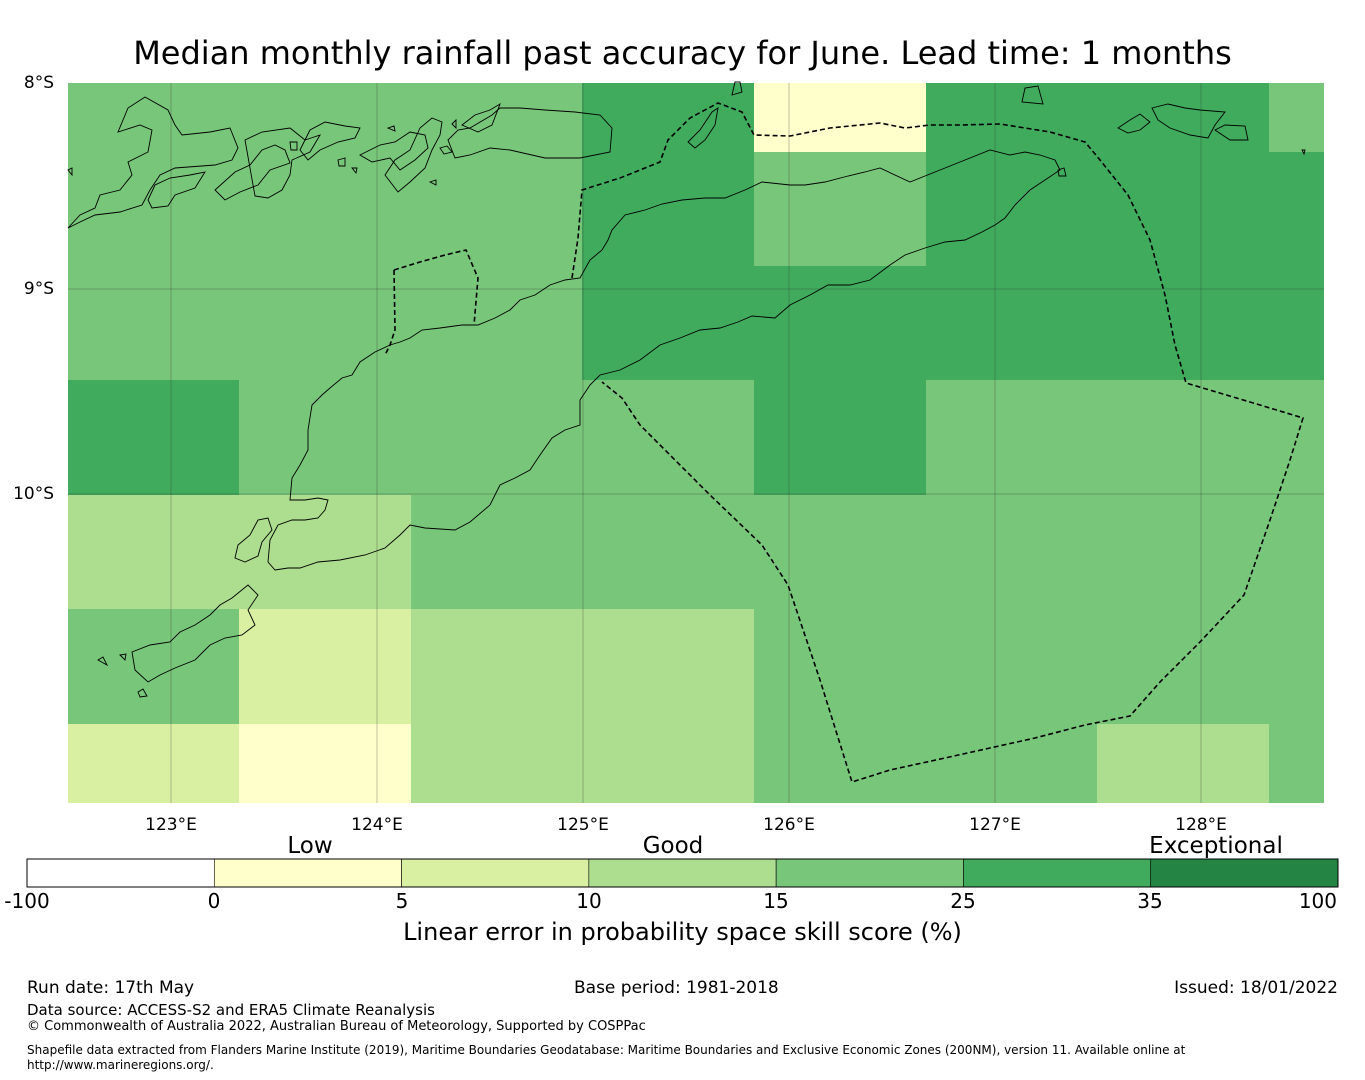 This screenshot has height=1080, width=1365. What do you see at coordinates (670, 901) in the screenshot?
I see `colorbar-ticks: -100 0 5 10 15 25 35 100` at bounding box center [670, 901].